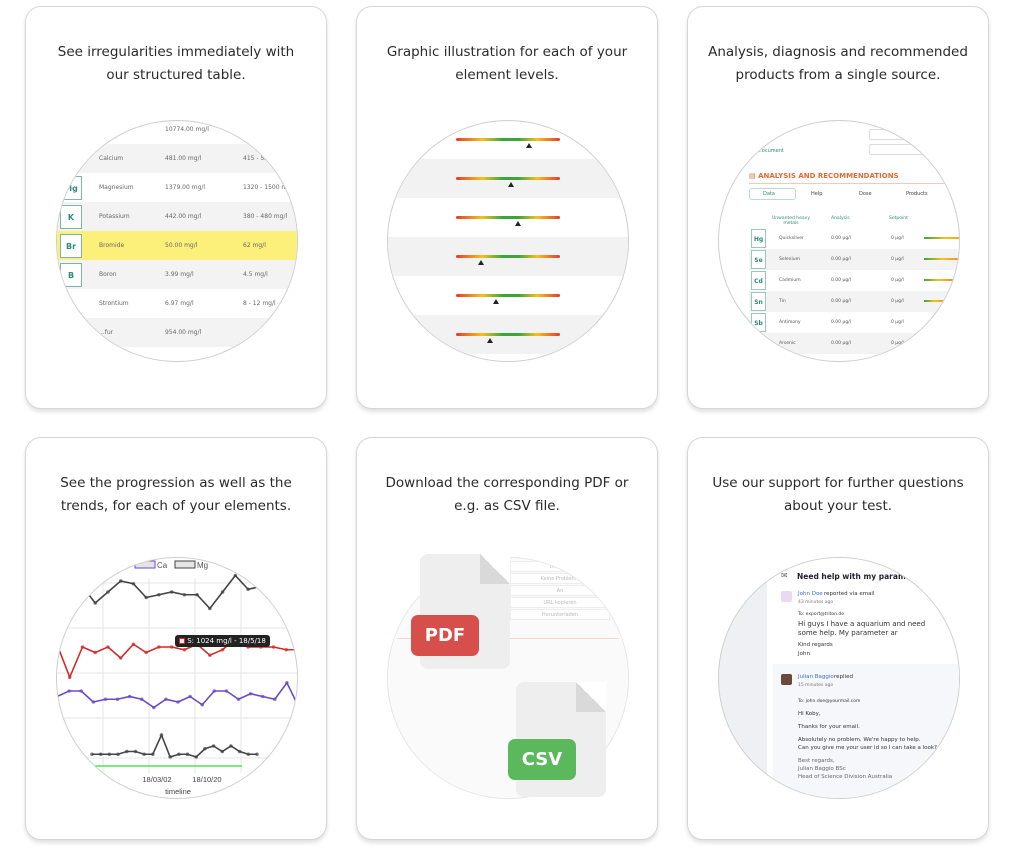  Describe the element at coordinates (162, 565) in the screenshot. I see `legend-label: Ca` at that location.